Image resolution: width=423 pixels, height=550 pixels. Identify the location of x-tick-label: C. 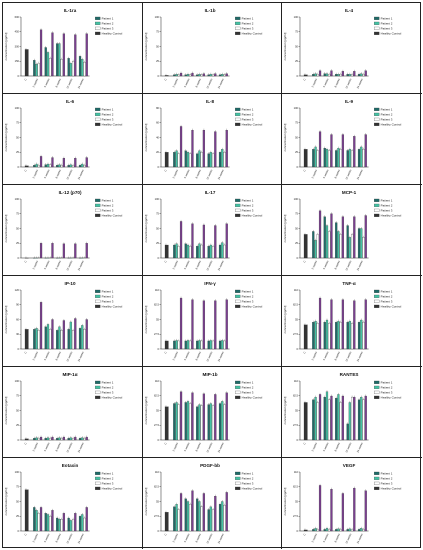
(165, 535).